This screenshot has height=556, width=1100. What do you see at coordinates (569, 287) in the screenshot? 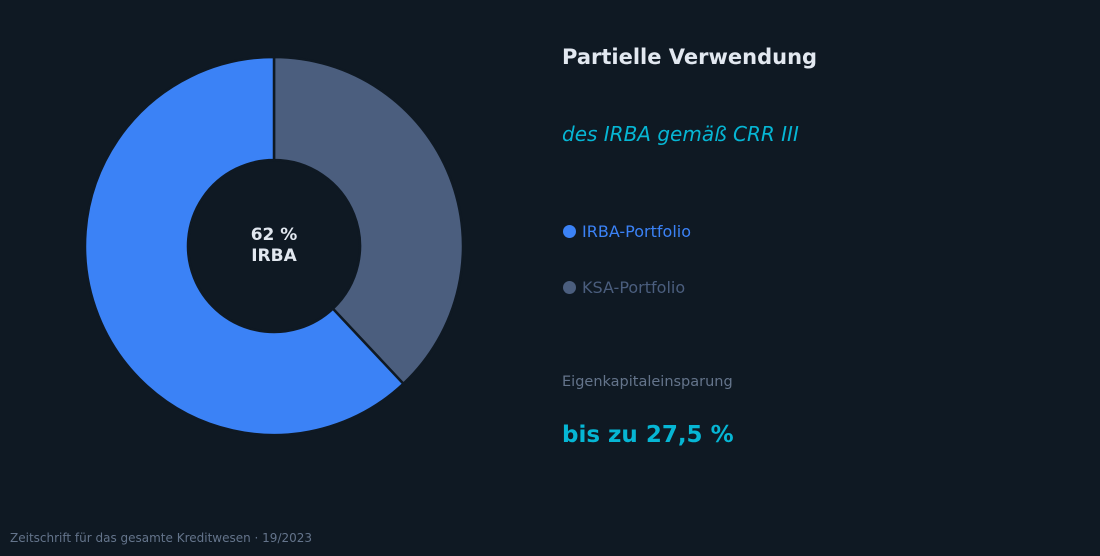
I see `legend-dot-ksa-icon` at bounding box center [569, 287].